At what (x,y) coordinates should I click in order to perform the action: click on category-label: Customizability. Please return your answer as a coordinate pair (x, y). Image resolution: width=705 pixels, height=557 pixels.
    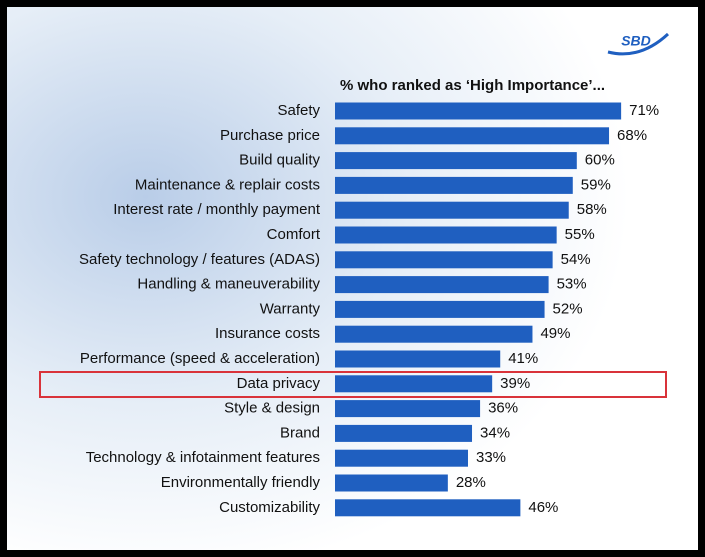
    Looking at the image, I should click on (269, 507).